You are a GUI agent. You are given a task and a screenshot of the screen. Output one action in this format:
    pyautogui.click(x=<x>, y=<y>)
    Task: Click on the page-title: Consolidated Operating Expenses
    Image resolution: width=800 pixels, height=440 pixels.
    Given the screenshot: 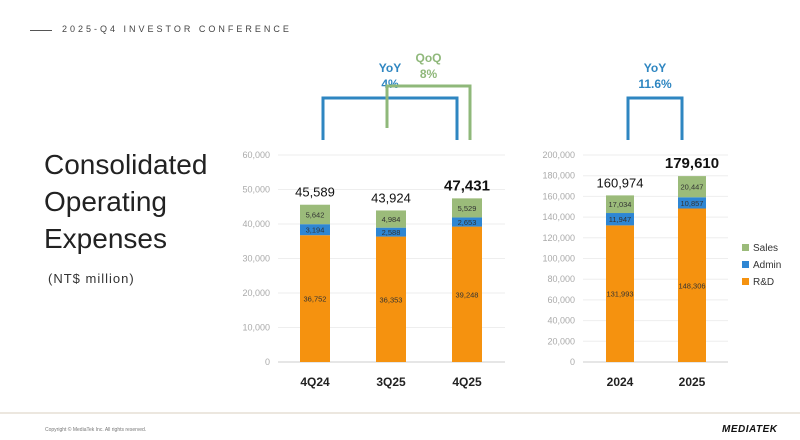 What is the action you would take?
    pyautogui.click(x=126, y=201)
    